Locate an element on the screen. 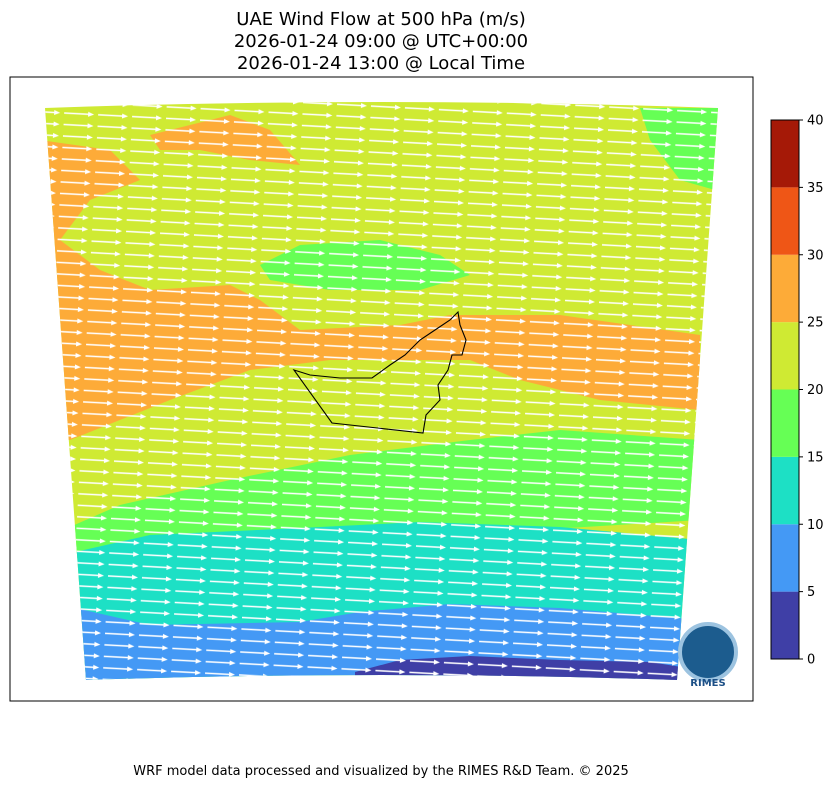  colorbar-tick-label: 40 is located at coordinates (815, 121).